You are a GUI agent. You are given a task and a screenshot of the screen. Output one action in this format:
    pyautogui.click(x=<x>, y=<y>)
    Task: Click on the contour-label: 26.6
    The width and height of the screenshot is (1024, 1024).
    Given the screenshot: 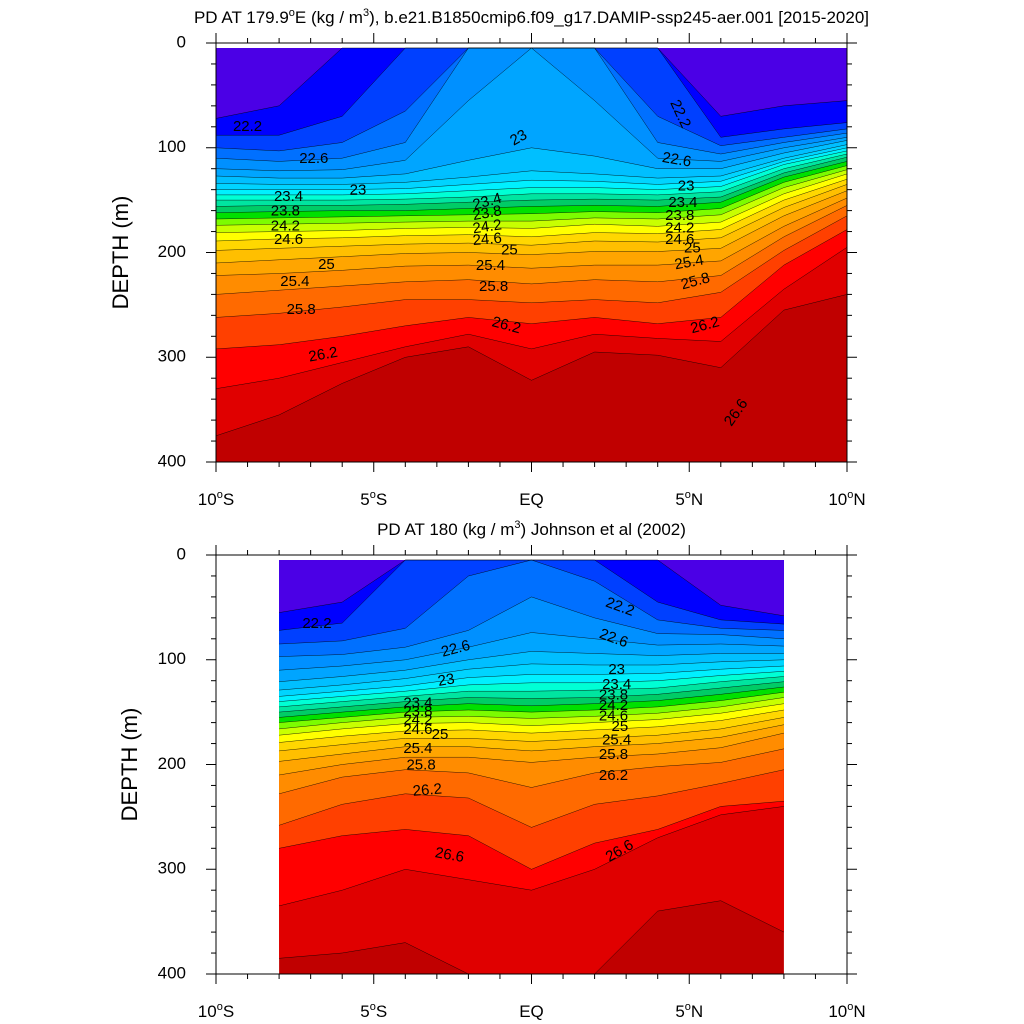 What is the action you would take?
    pyautogui.click(x=450, y=855)
    